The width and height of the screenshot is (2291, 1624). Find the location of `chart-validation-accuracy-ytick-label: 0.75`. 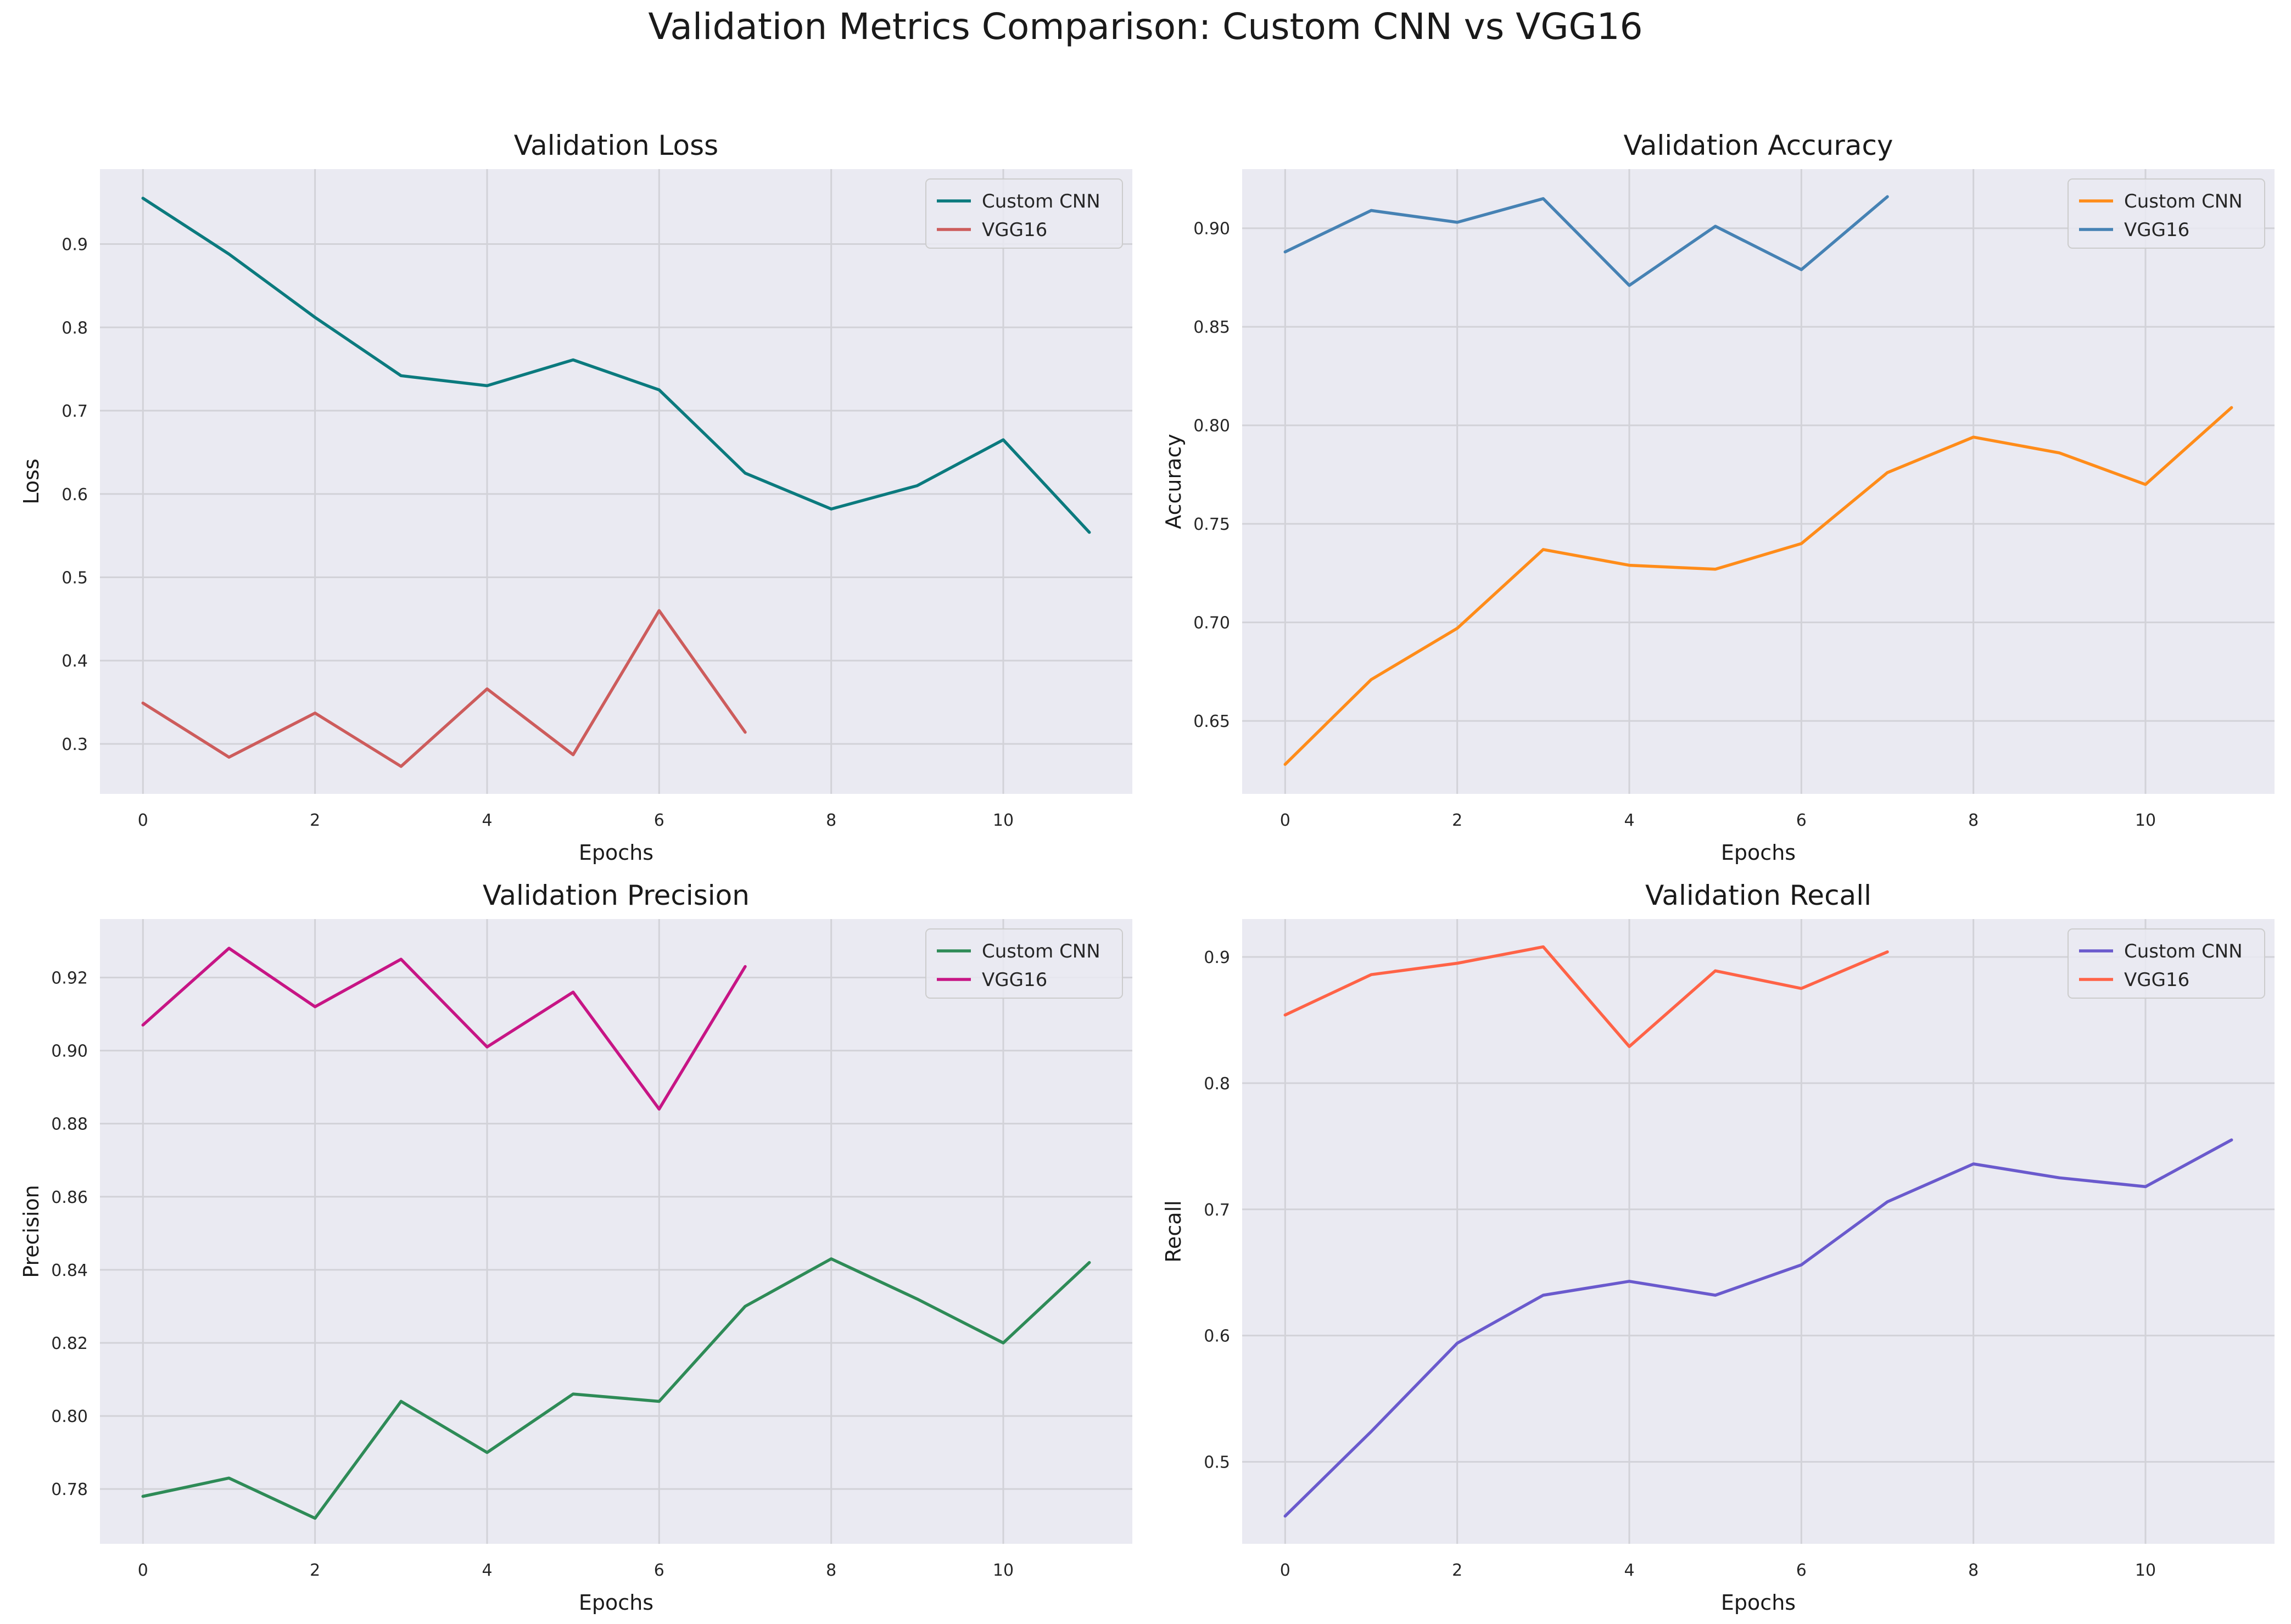

chart-validation-accuracy-ytick-label: 0.75 is located at coordinates (1211, 524).